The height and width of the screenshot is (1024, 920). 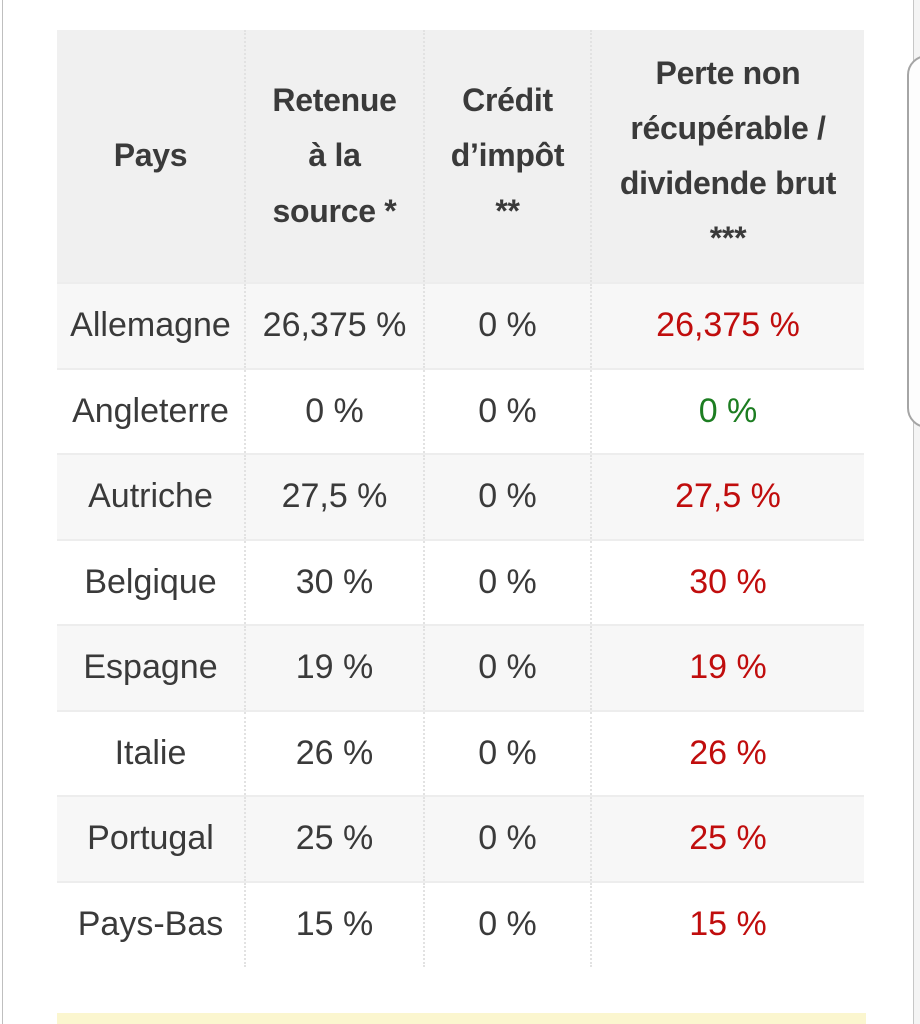 What do you see at coordinates (334, 156) in the screenshot?
I see `header-retenue: Retenue à la source *` at bounding box center [334, 156].